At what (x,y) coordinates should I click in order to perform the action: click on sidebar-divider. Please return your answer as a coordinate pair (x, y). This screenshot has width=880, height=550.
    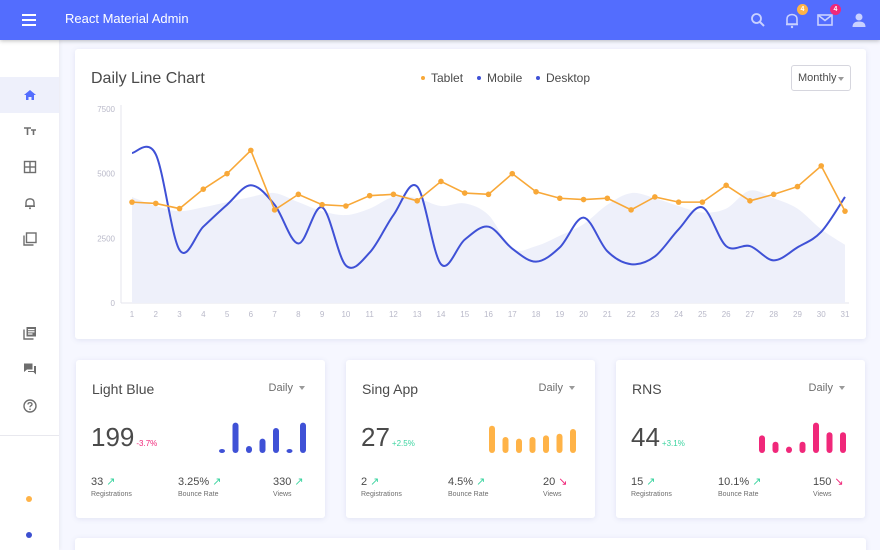
    Looking at the image, I should click on (29, 435).